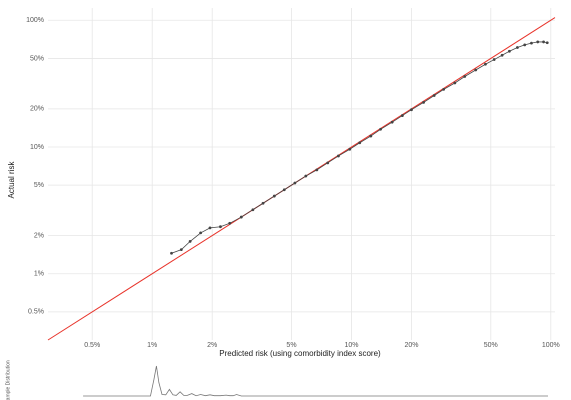 This screenshot has height=400, width=571. Describe the element at coordinates (37, 58) in the screenshot. I see `y-tick-label: 50%` at that location.